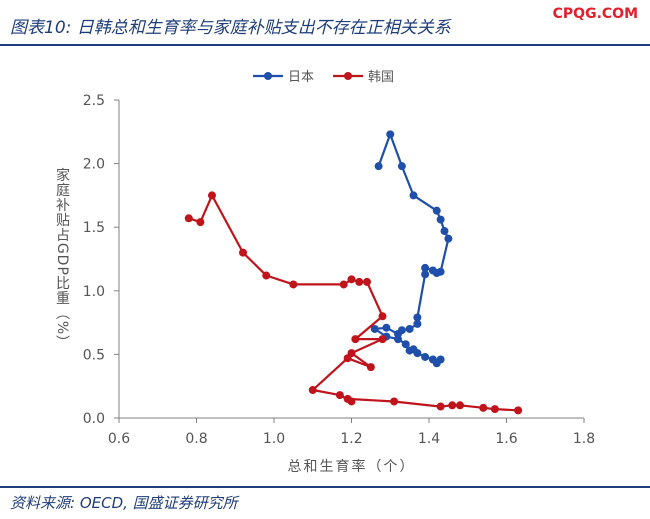  What do you see at coordinates (584, 439) in the screenshot?
I see `x-tick-label: 1.8` at bounding box center [584, 439].